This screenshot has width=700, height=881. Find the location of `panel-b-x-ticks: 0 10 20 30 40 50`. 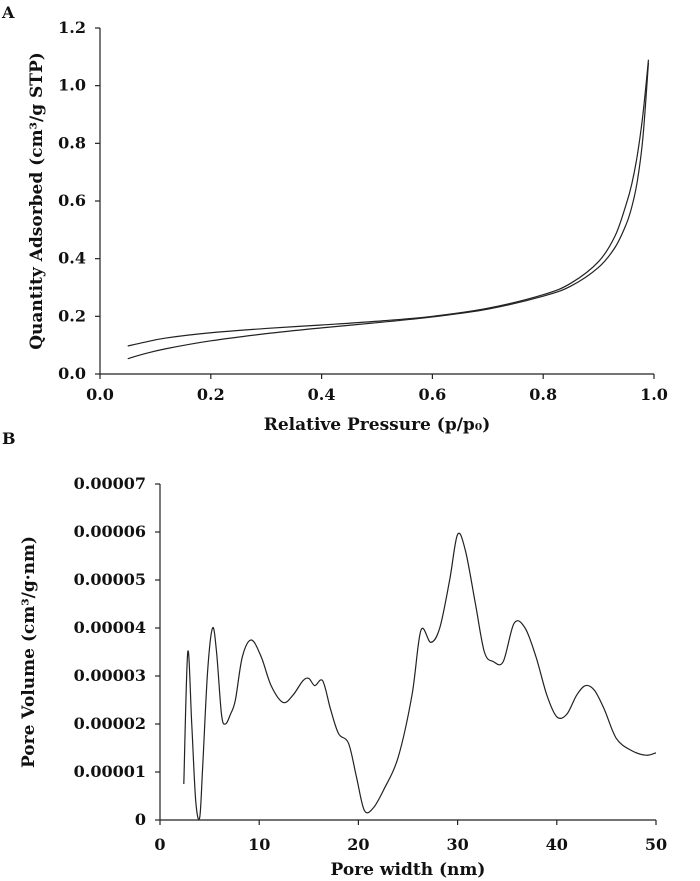

panel-b-x-ticks: 0 10 20 30 40 50 is located at coordinates (410, 837).